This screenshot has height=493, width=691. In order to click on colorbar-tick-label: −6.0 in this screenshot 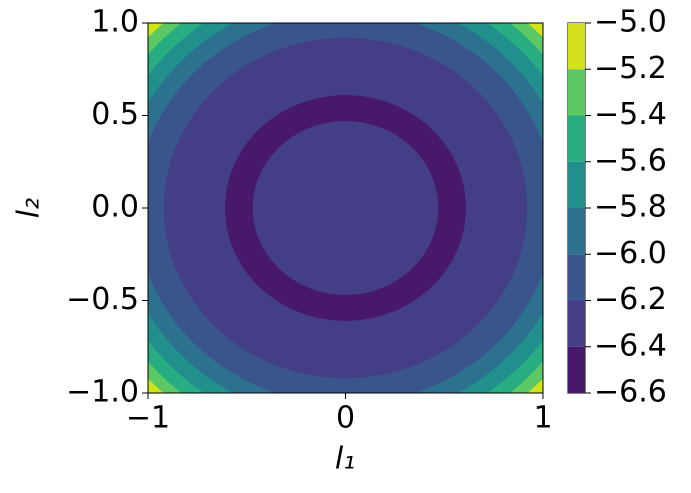, I will do `click(630, 253)`.